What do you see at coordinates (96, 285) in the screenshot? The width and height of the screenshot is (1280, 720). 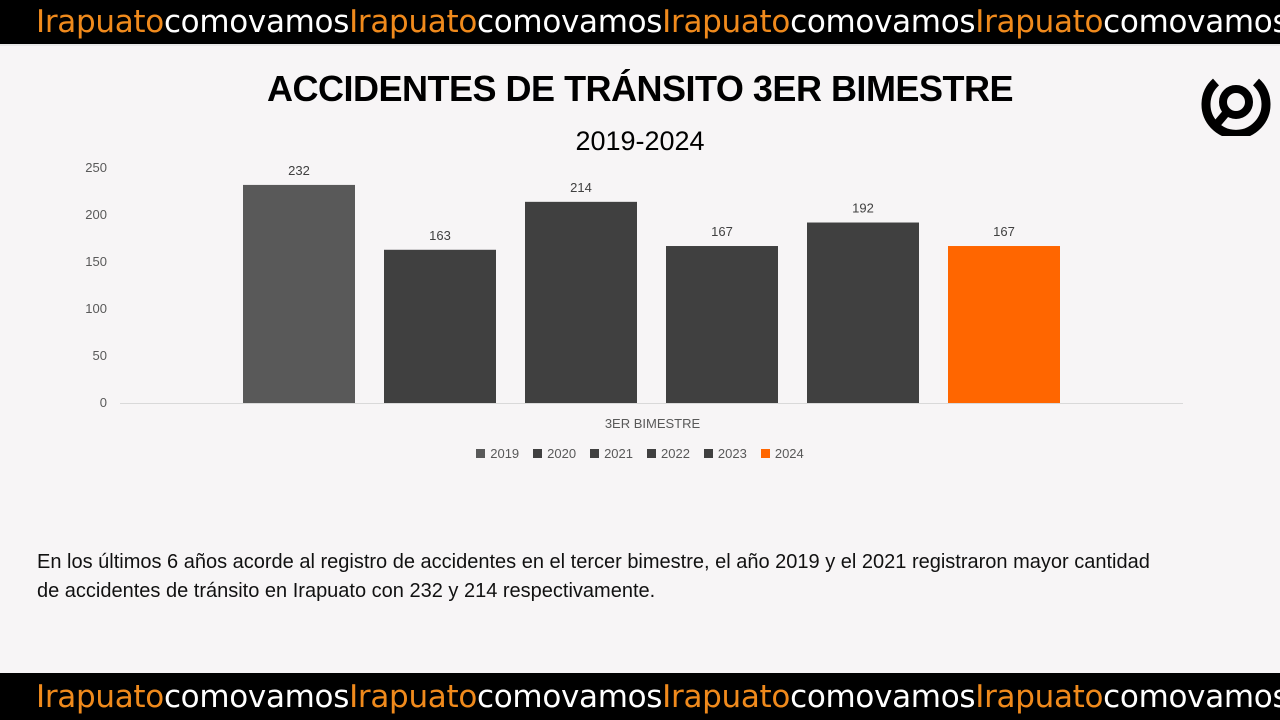 I see `y-axis-ticks: 0 50 100 150 200 250` at bounding box center [96, 285].